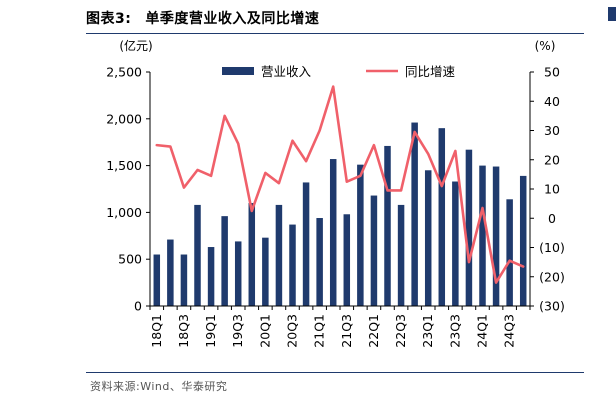 The image size is (616, 403). Describe the element at coordinates (400, 331) in the screenshot. I see `x-tick-label: 22Q3` at that location.